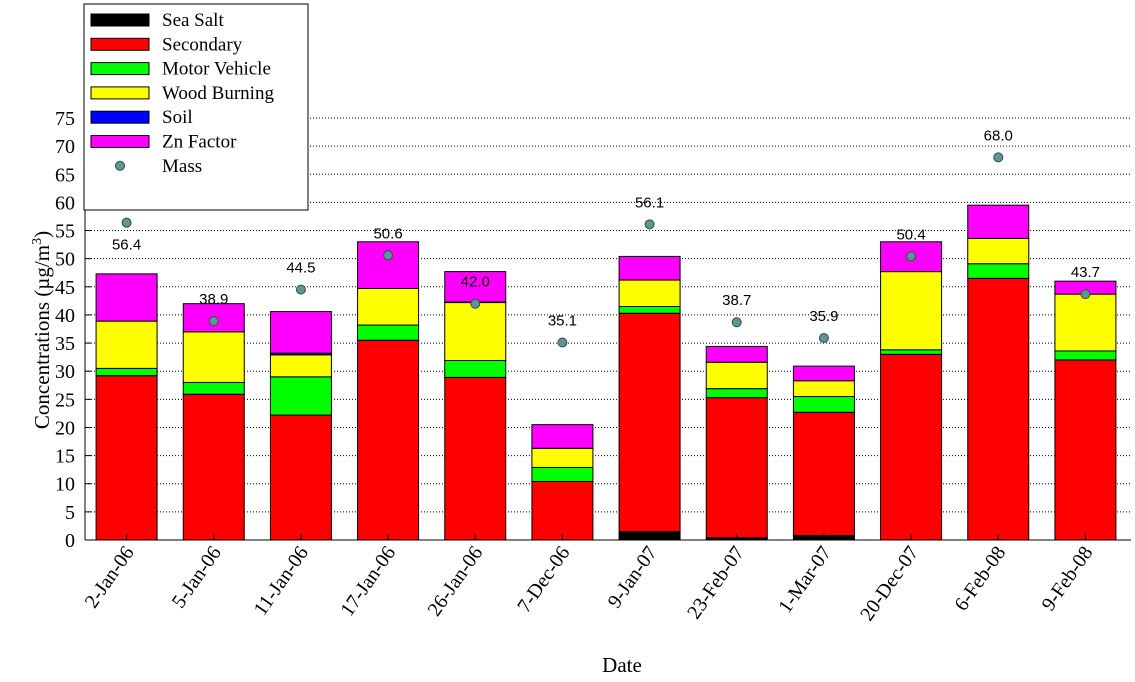 This screenshot has width=1135, height=682. What do you see at coordinates (177, 117) in the screenshot?
I see `legend-label: Soil` at bounding box center [177, 117].